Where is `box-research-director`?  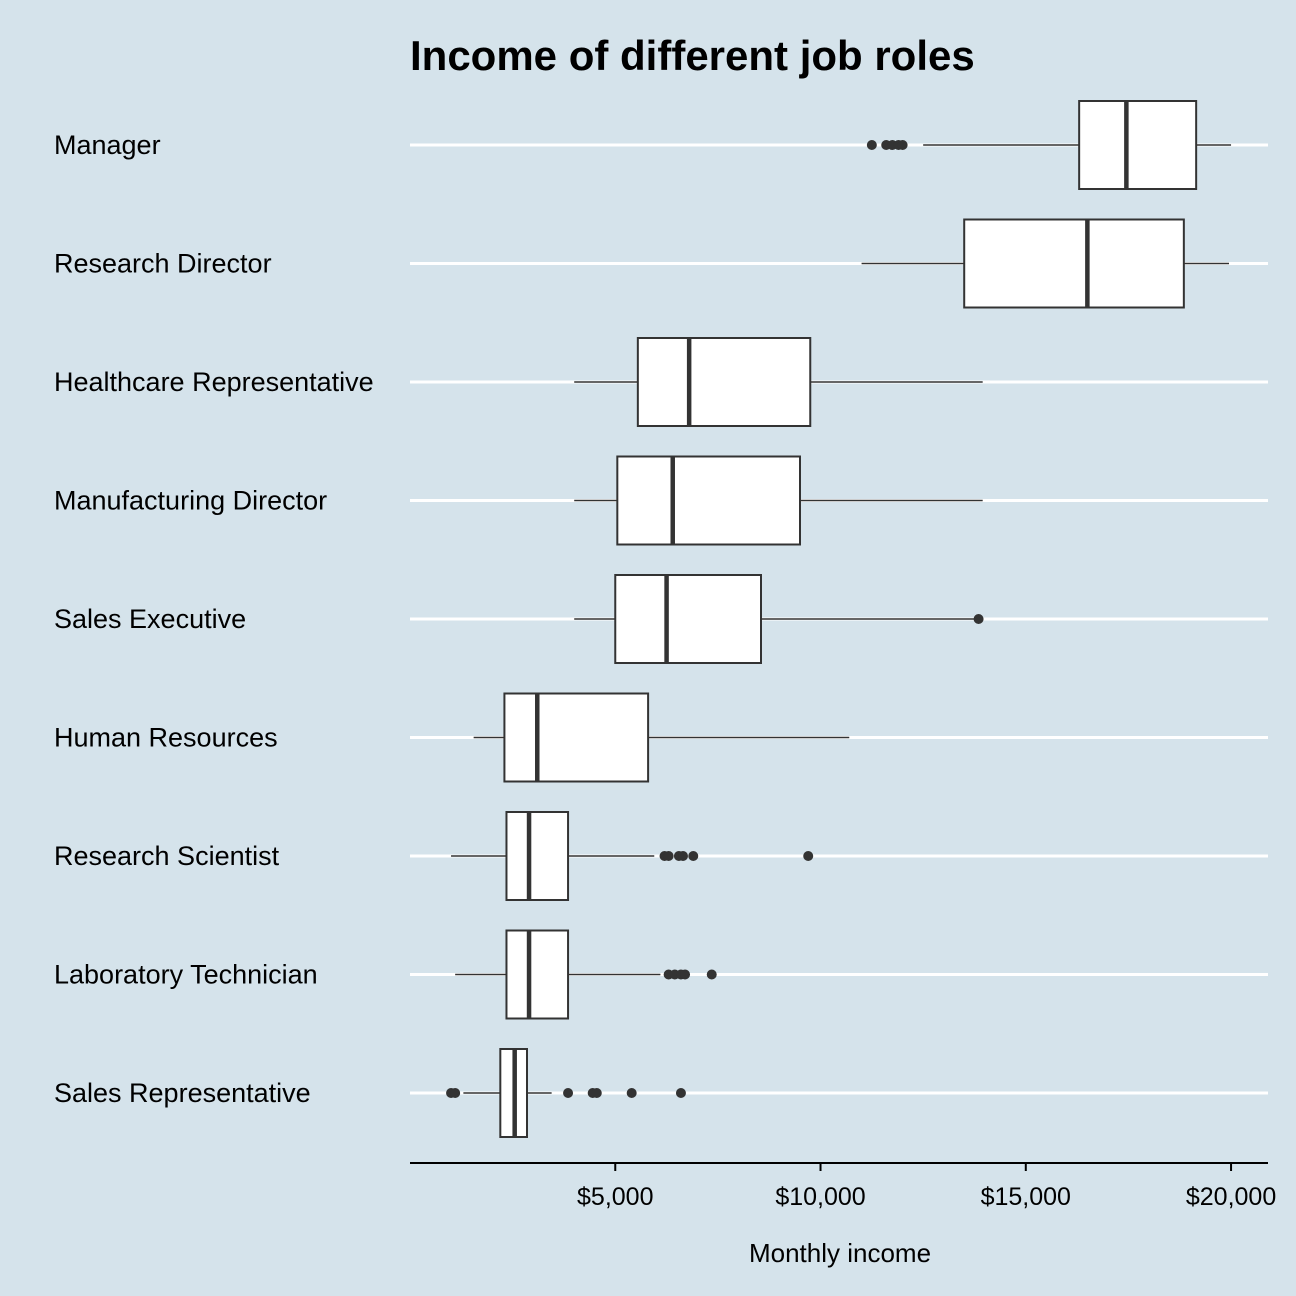 box-research-director is located at coordinates (1045, 263).